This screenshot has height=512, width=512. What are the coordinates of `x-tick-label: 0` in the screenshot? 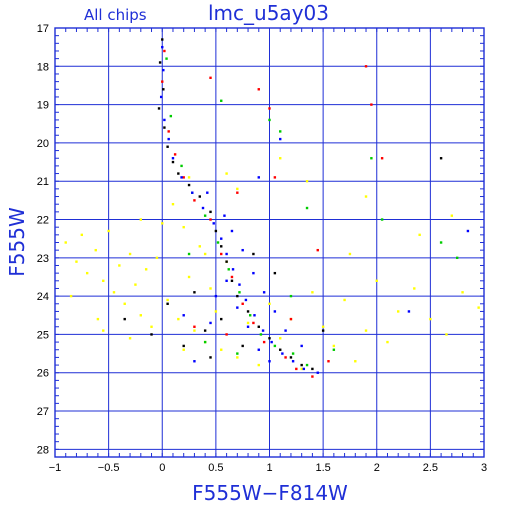 It's located at (162, 468).